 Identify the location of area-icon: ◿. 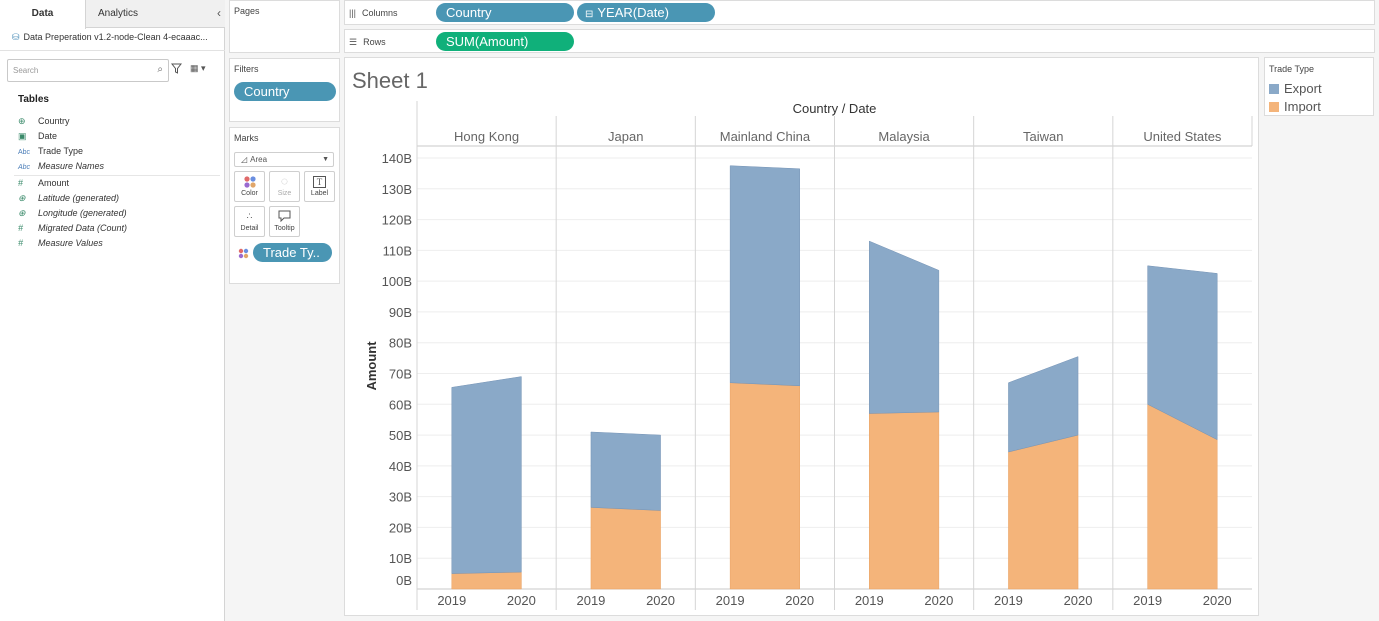
(244, 159).